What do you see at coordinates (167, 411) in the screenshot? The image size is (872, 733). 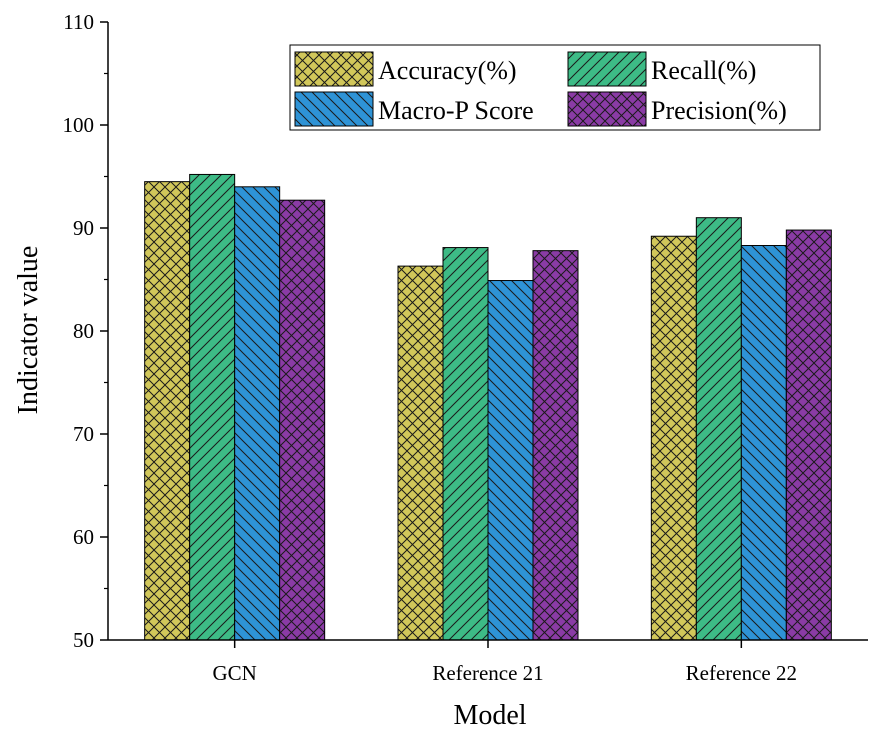 I see `bar-Accuracy(%)-GCN` at bounding box center [167, 411].